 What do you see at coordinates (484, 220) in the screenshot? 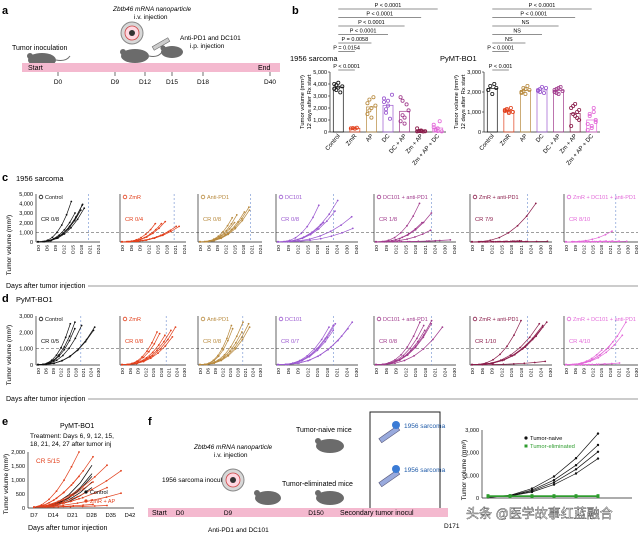
I see `cr-label: CR 7/9` at bounding box center [484, 220].